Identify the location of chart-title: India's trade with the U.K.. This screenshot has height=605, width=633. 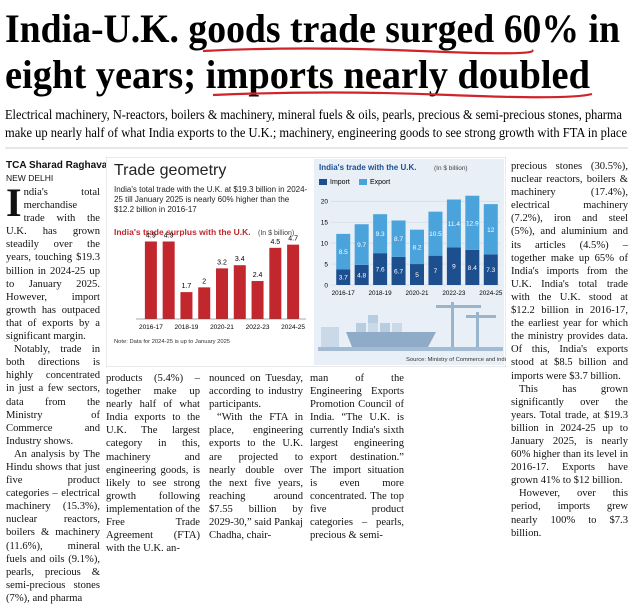
(367, 167).